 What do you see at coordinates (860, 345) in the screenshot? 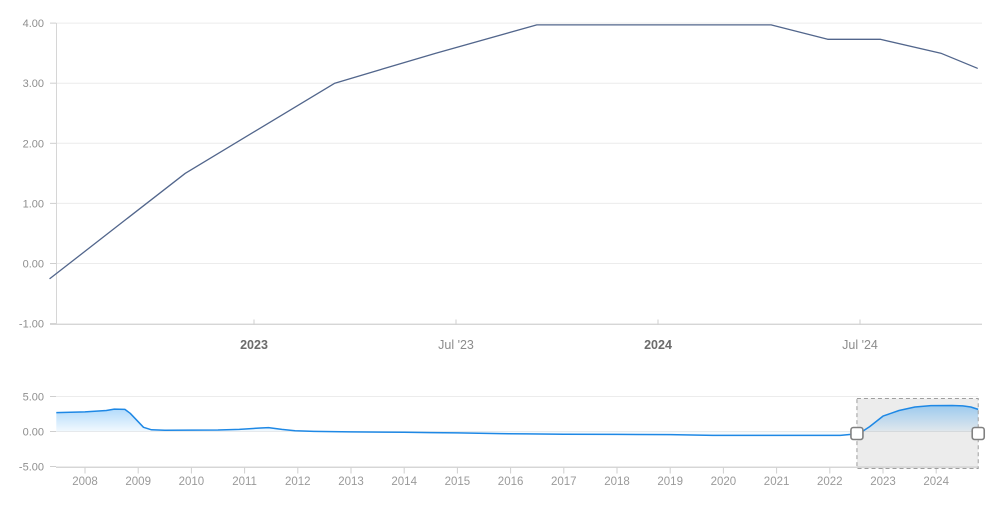
I see `main-x-tick-label: Jul '24` at bounding box center [860, 345].